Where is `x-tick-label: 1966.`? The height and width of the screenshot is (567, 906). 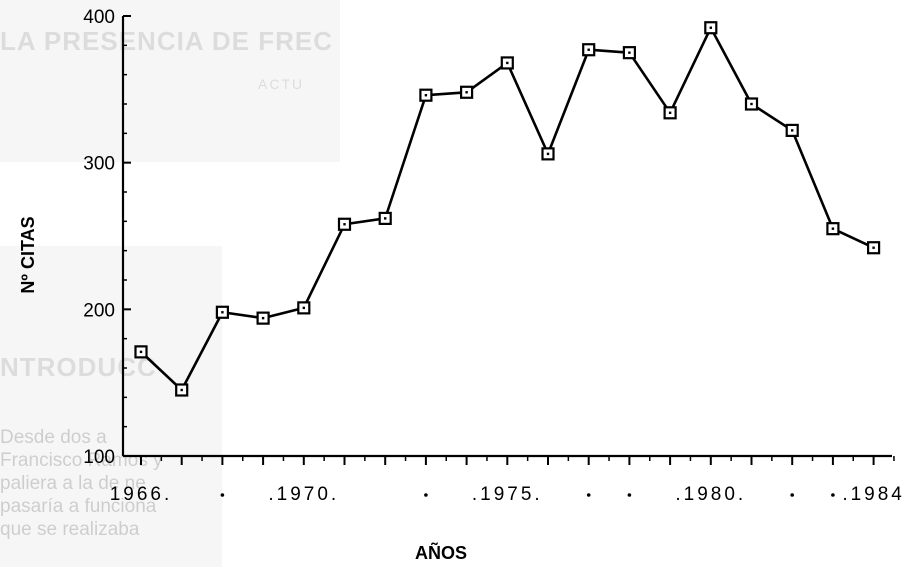 x-tick-label: 1966. is located at coordinates (141, 494).